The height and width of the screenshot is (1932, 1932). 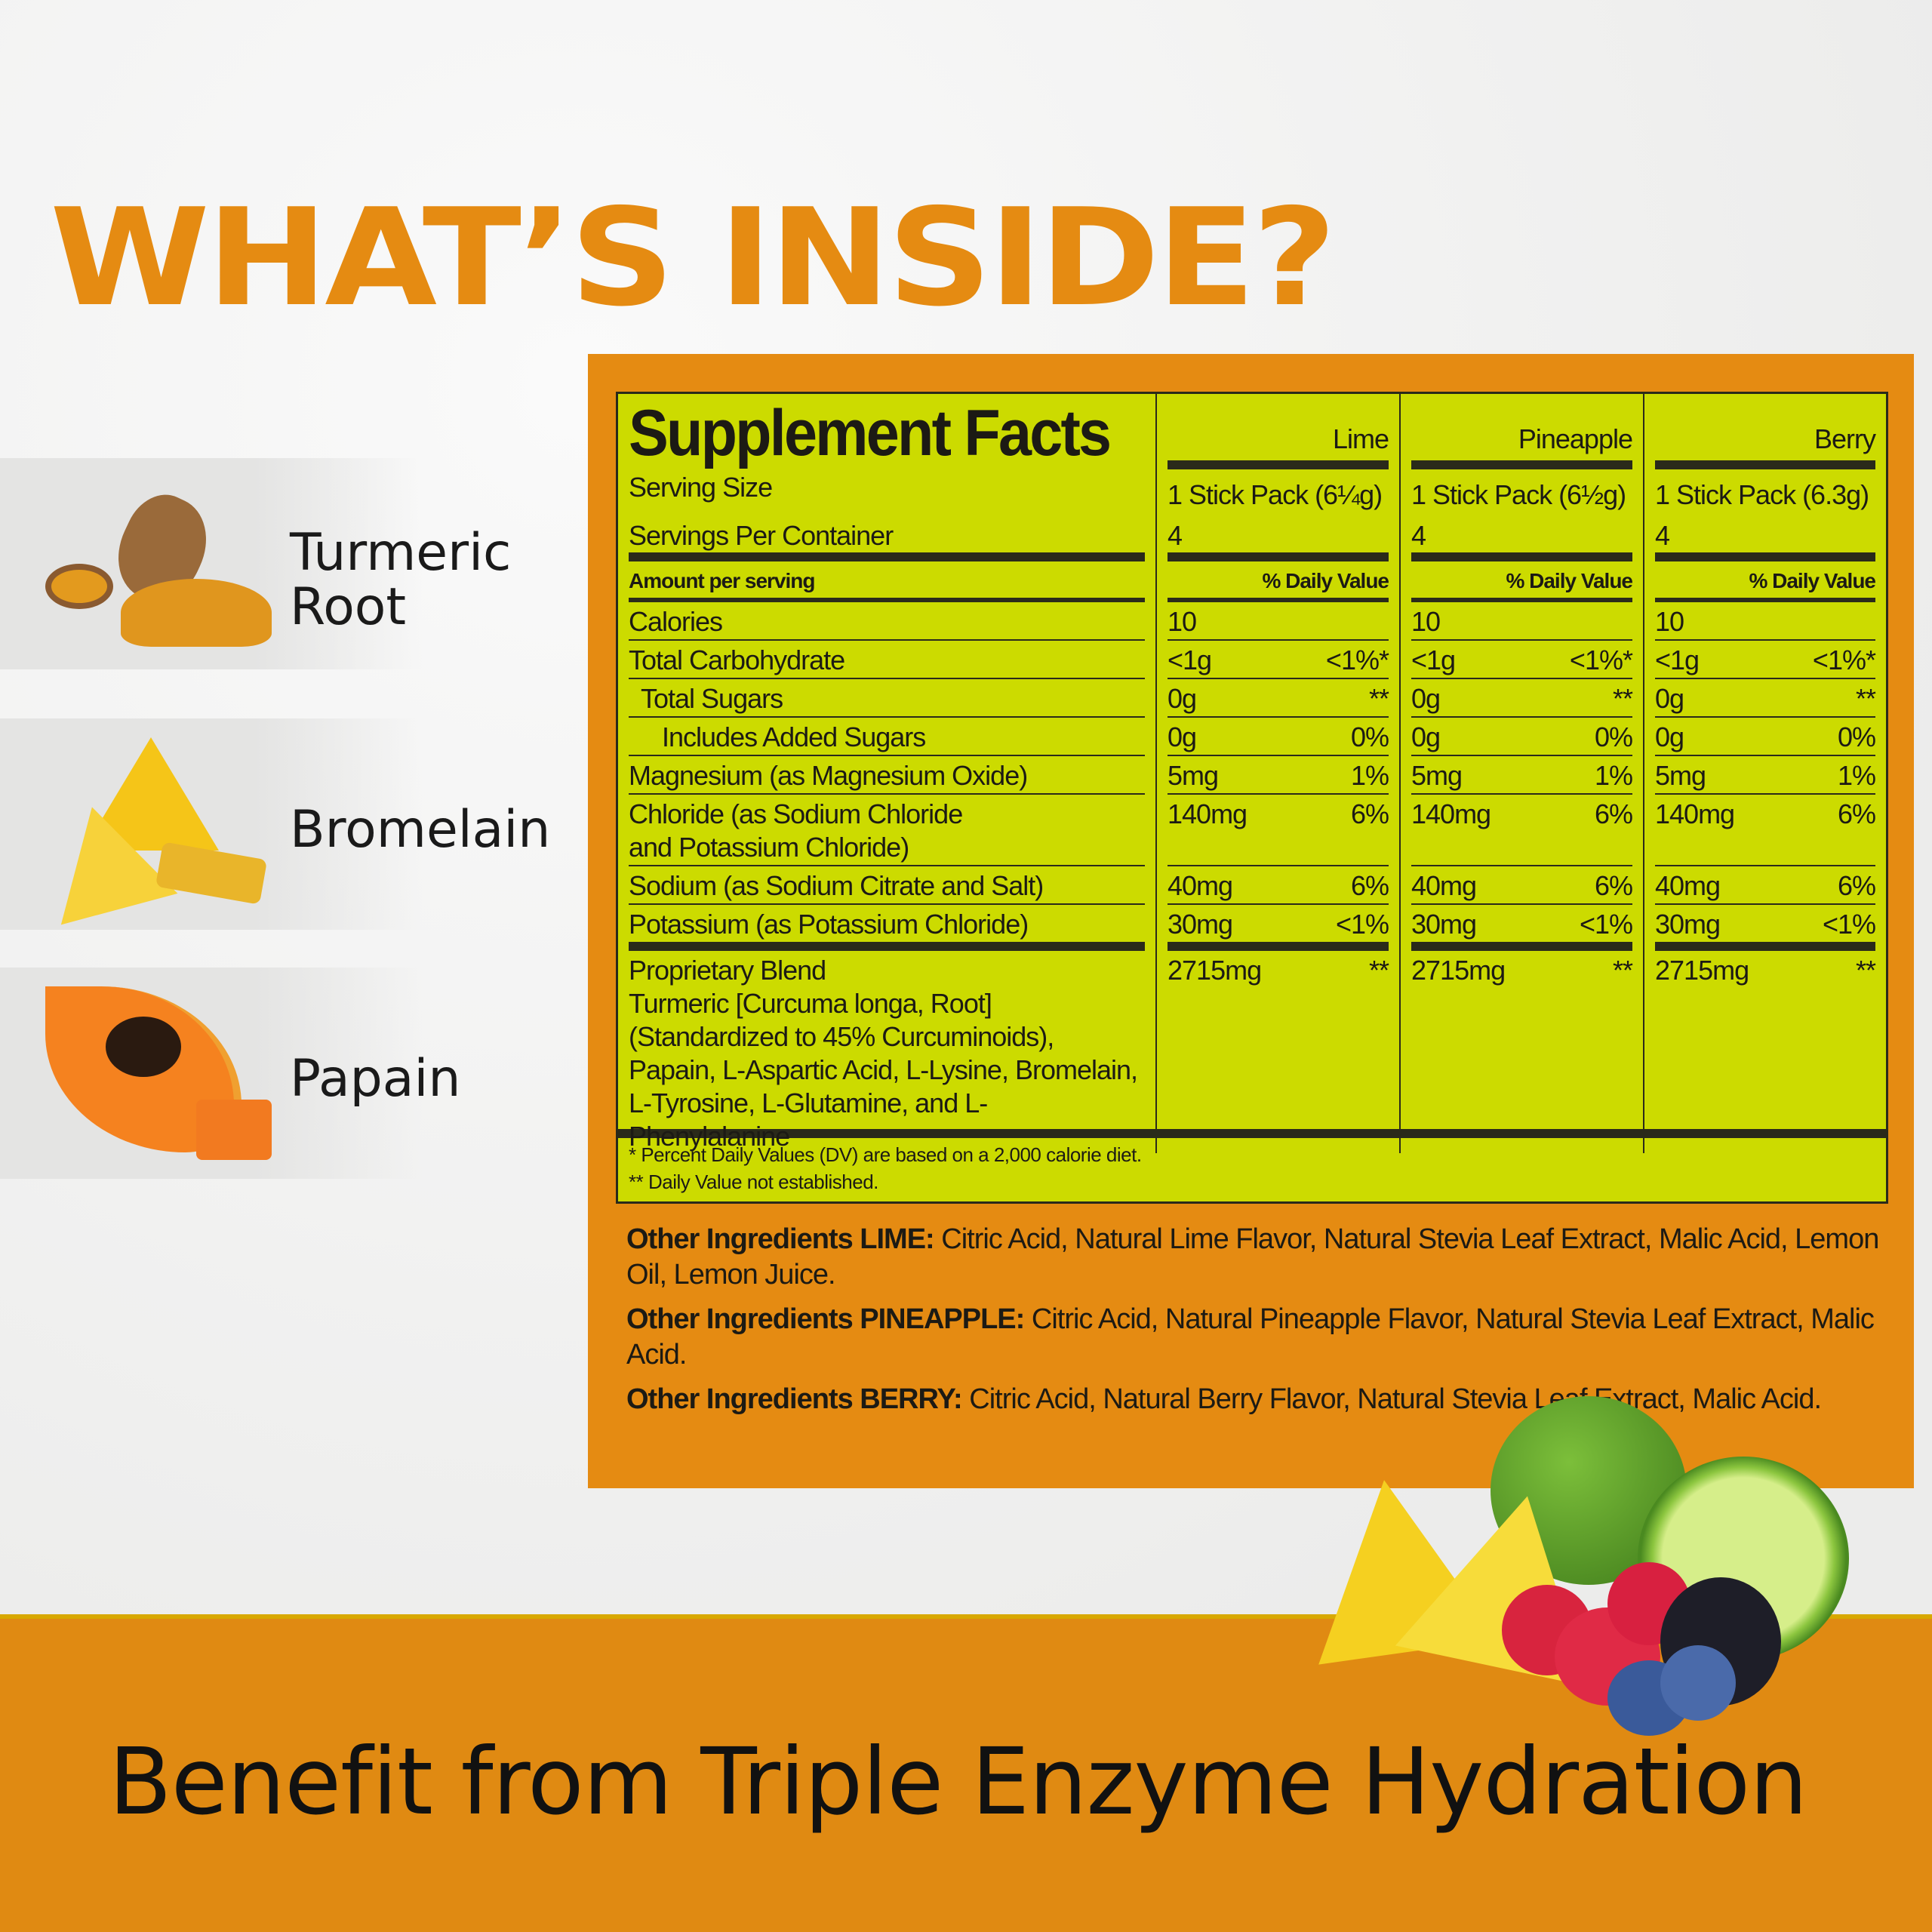 I want to click on ingredient-strip-papain: Papain, so click(x=230, y=1073).